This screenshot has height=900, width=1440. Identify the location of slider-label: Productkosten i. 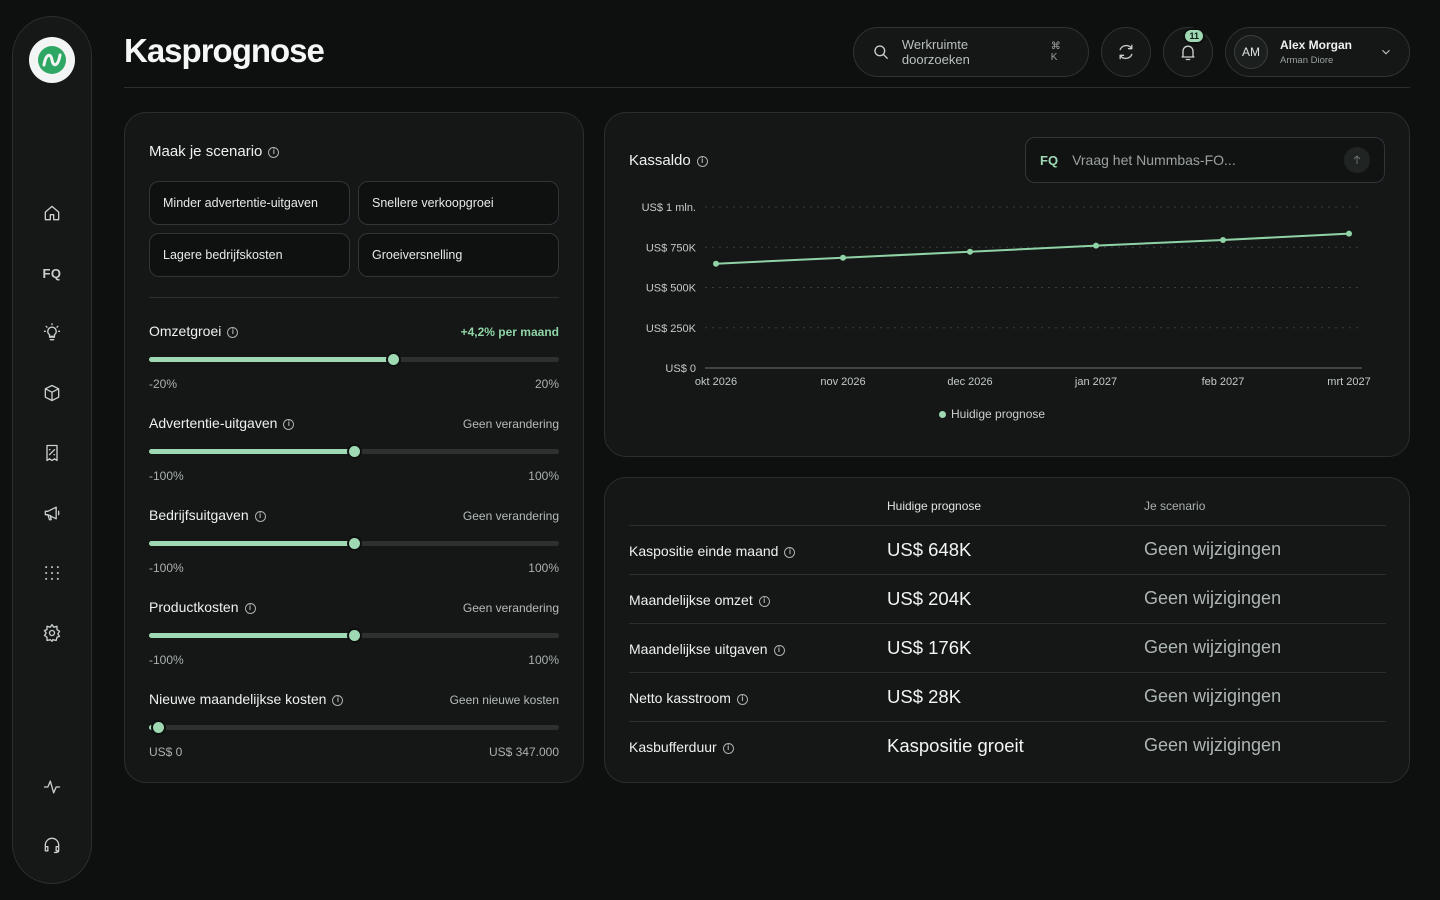
(202, 607).